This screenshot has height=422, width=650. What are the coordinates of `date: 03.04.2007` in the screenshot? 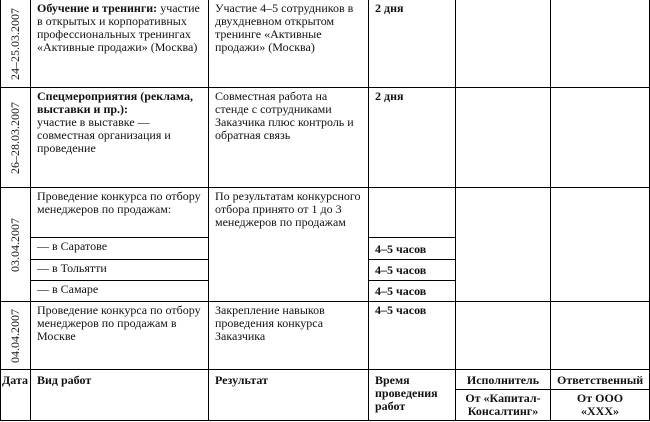 It's located at (15, 244).